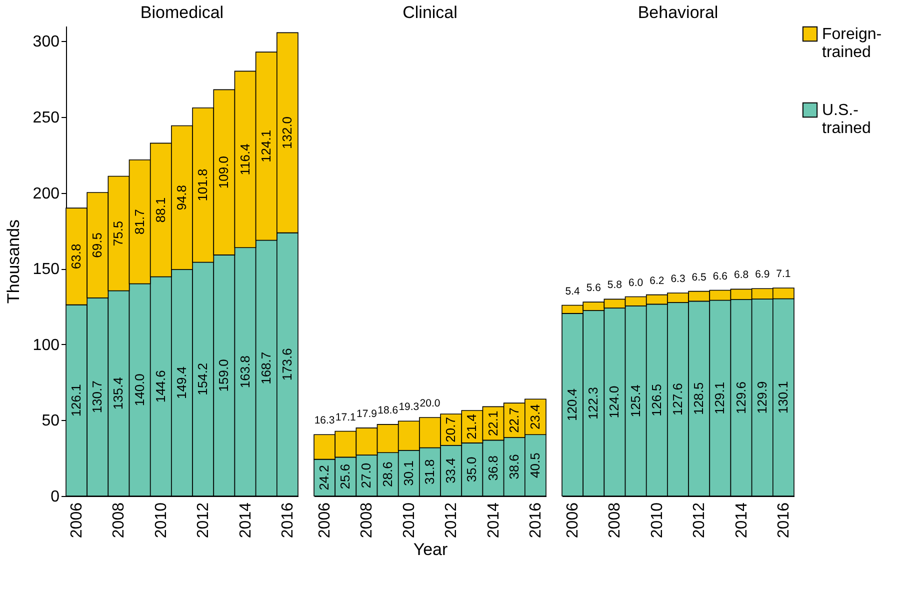  What do you see at coordinates (852, 43) in the screenshot?
I see `legend-label: Foreign-trained` at bounding box center [852, 43].